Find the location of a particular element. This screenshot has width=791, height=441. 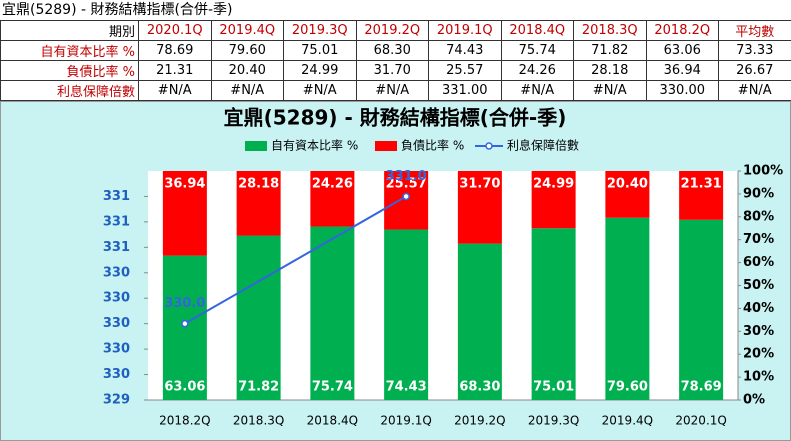

y-tick-label: 329 is located at coordinates (116, 400).